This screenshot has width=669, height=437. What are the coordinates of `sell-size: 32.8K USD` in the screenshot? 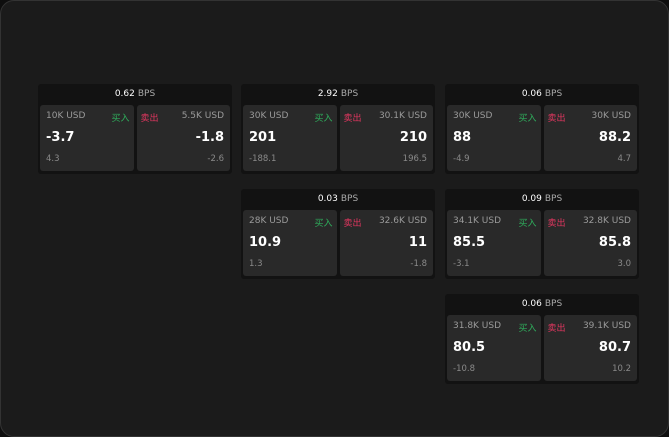 It's located at (606, 221).